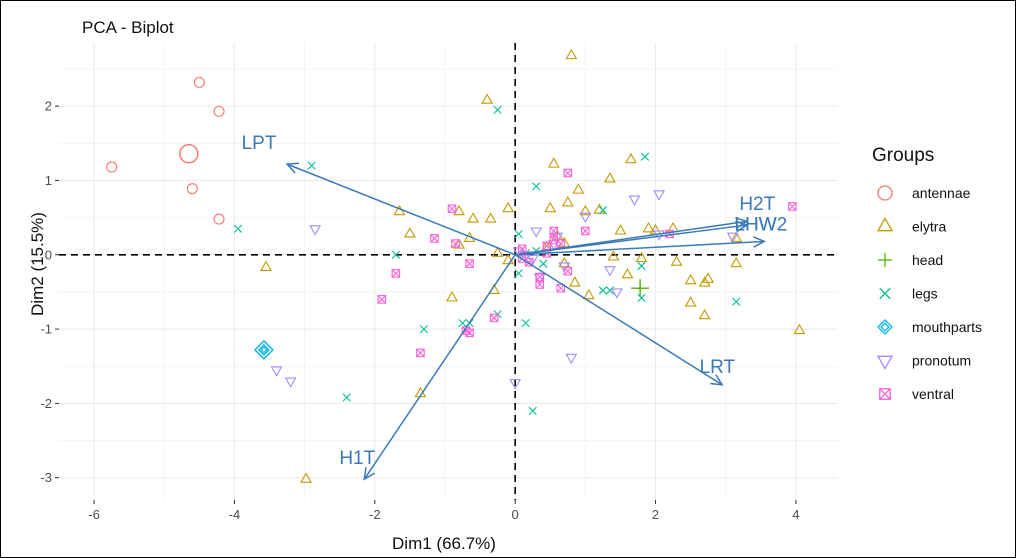  I want to click on legend-key-head, so click(885, 260).